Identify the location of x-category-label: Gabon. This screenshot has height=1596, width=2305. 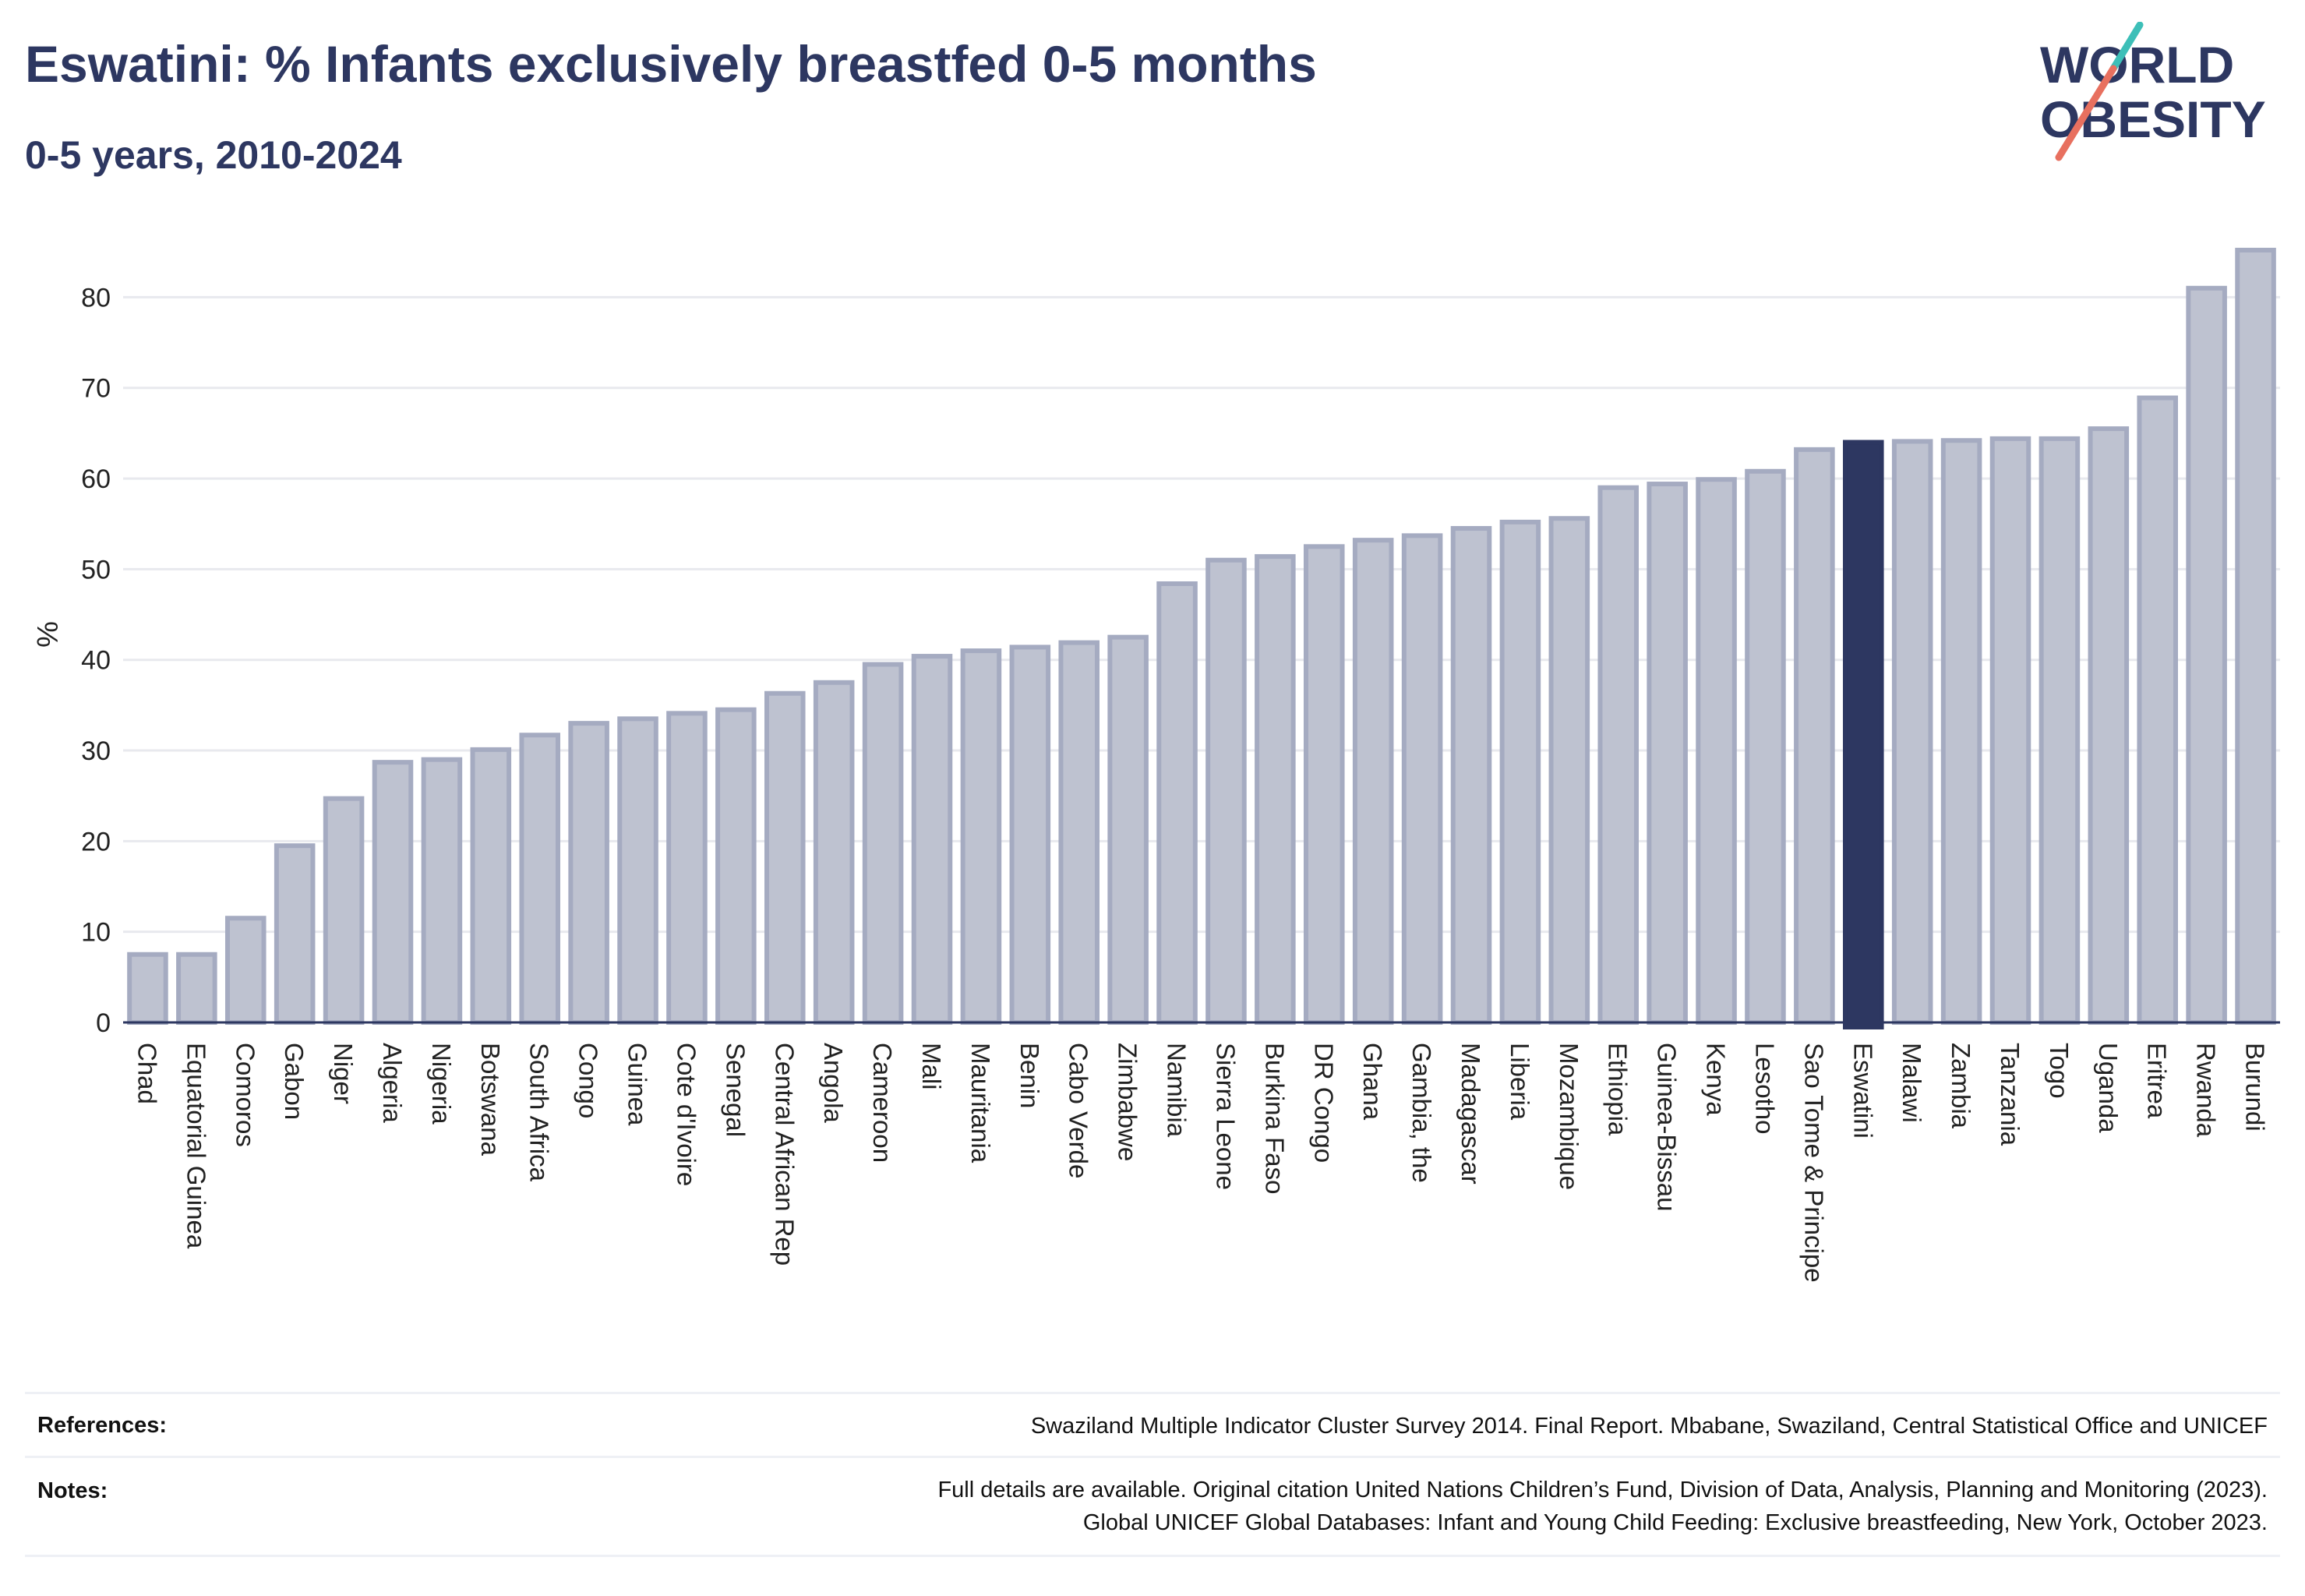
(294, 1081).